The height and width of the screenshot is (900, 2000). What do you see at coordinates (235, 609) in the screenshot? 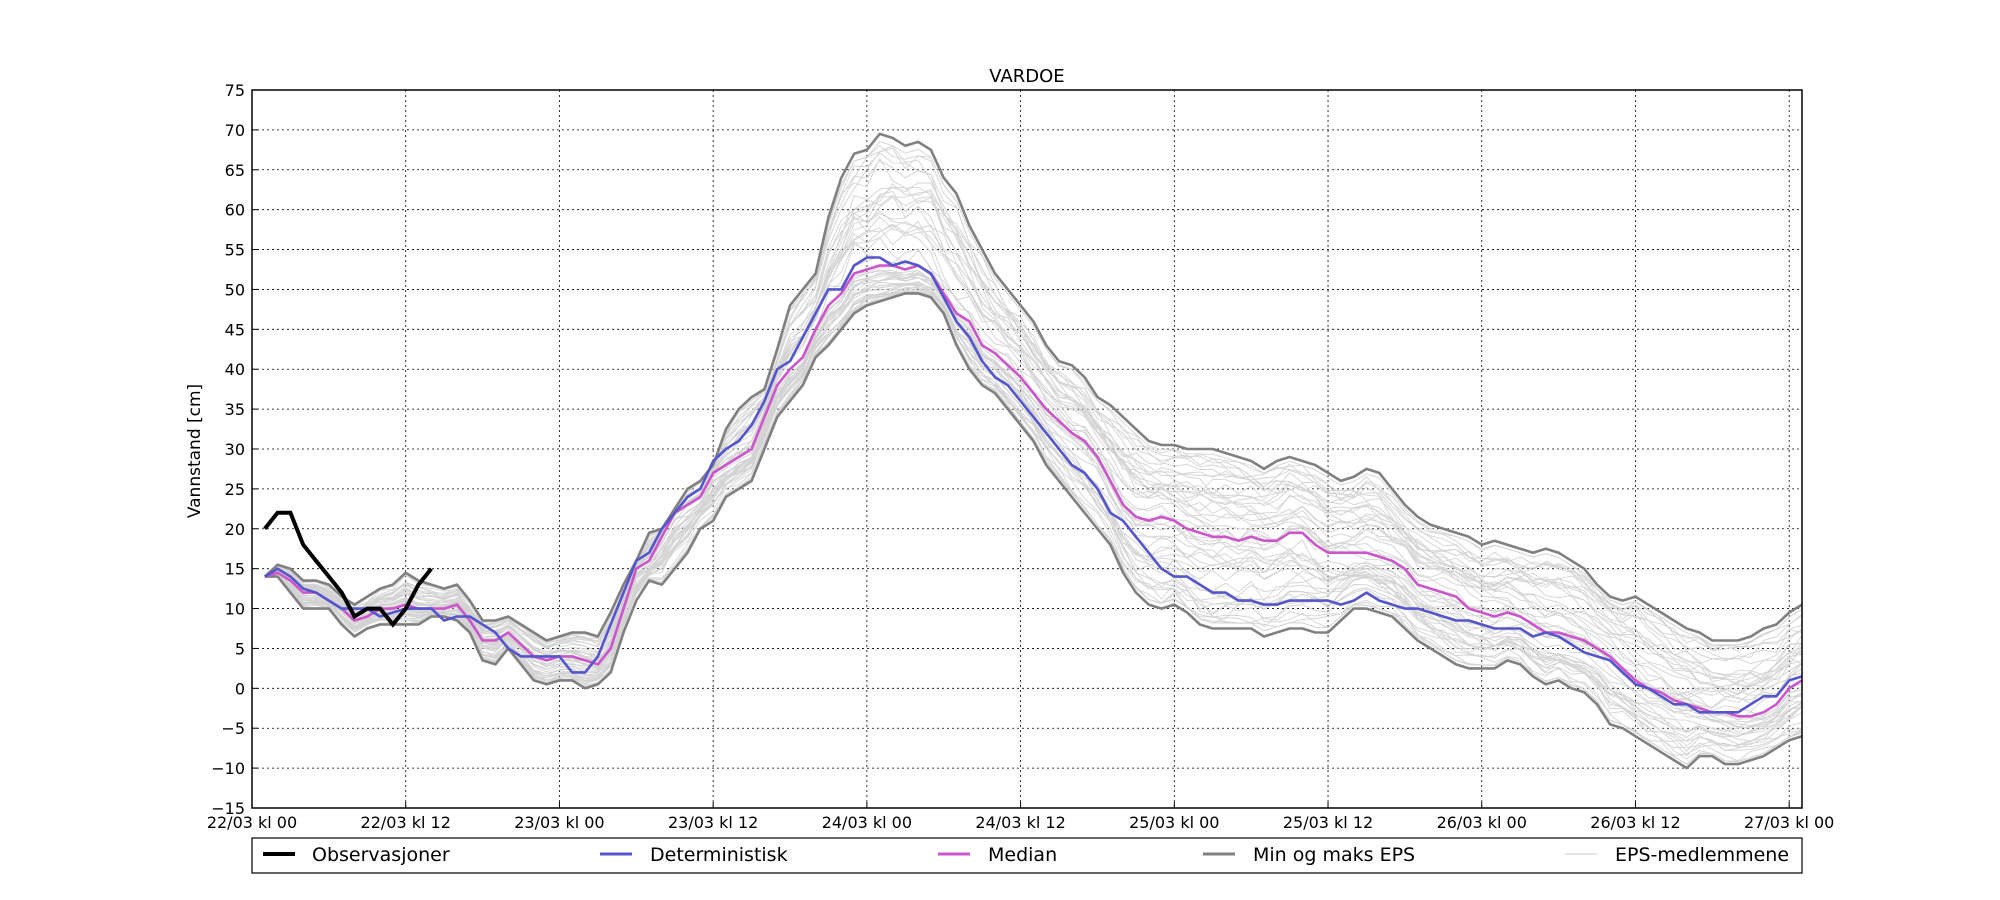
I see `y-tick-label: 10` at bounding box center [235, 609].